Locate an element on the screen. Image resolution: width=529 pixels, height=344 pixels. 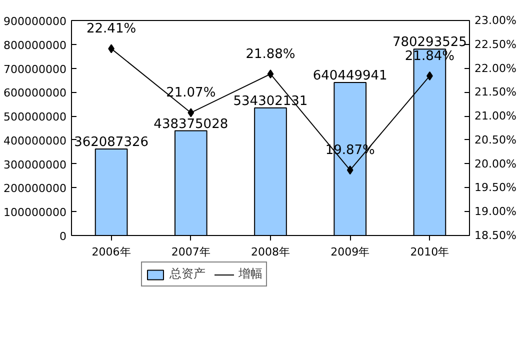
y-tick-label: 400000000 is located at coordinates (35, 141).